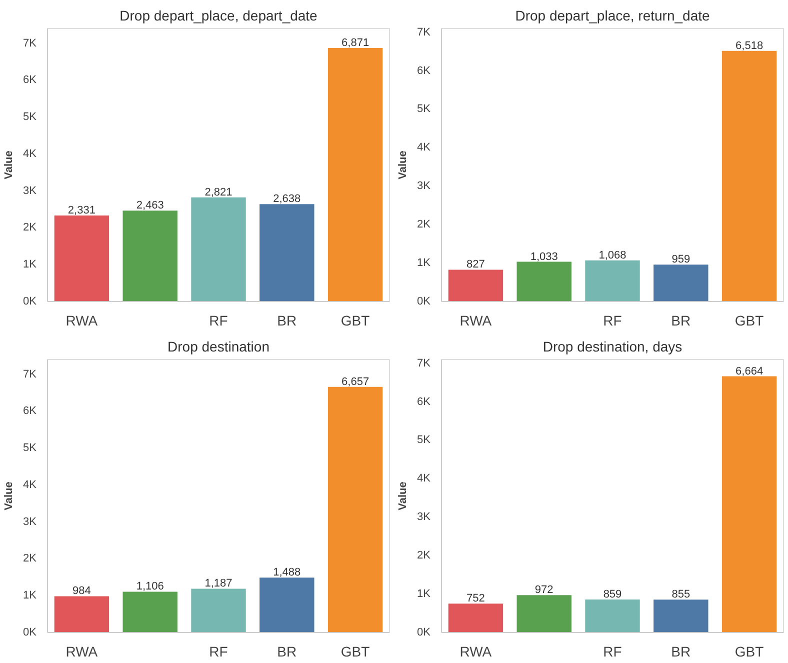 The width and height of the screenshot is (788, 663). I want to click on data-label: 1,033, so click(544, 256).